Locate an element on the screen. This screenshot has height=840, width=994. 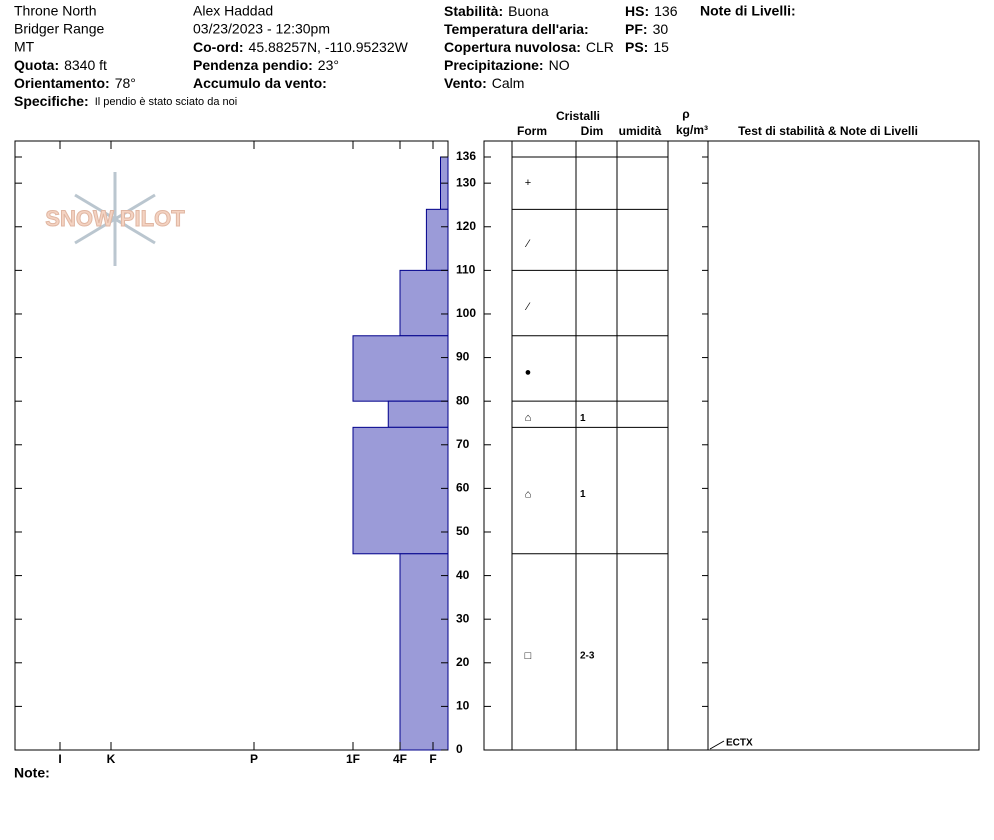
logo: SNOW PILOT is located at coordinates (115, 219).